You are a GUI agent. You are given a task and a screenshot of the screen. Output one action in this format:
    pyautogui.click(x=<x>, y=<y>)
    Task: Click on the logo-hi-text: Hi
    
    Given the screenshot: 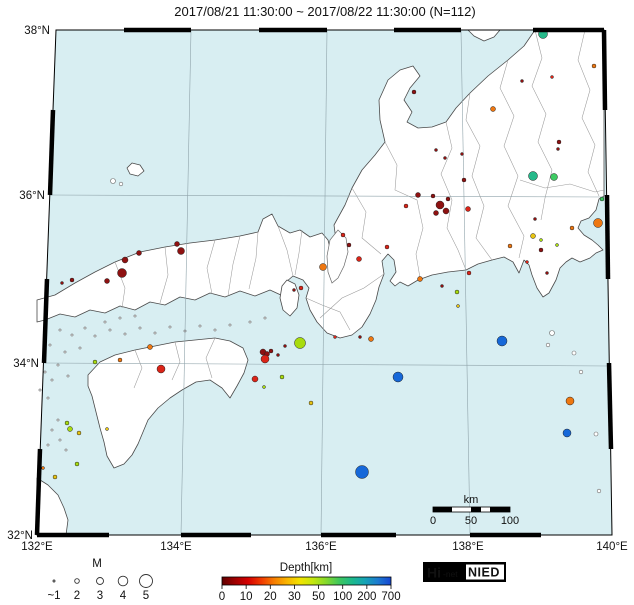 What is the action you would take?
    pyautogui.click(x=434, y=573)
    